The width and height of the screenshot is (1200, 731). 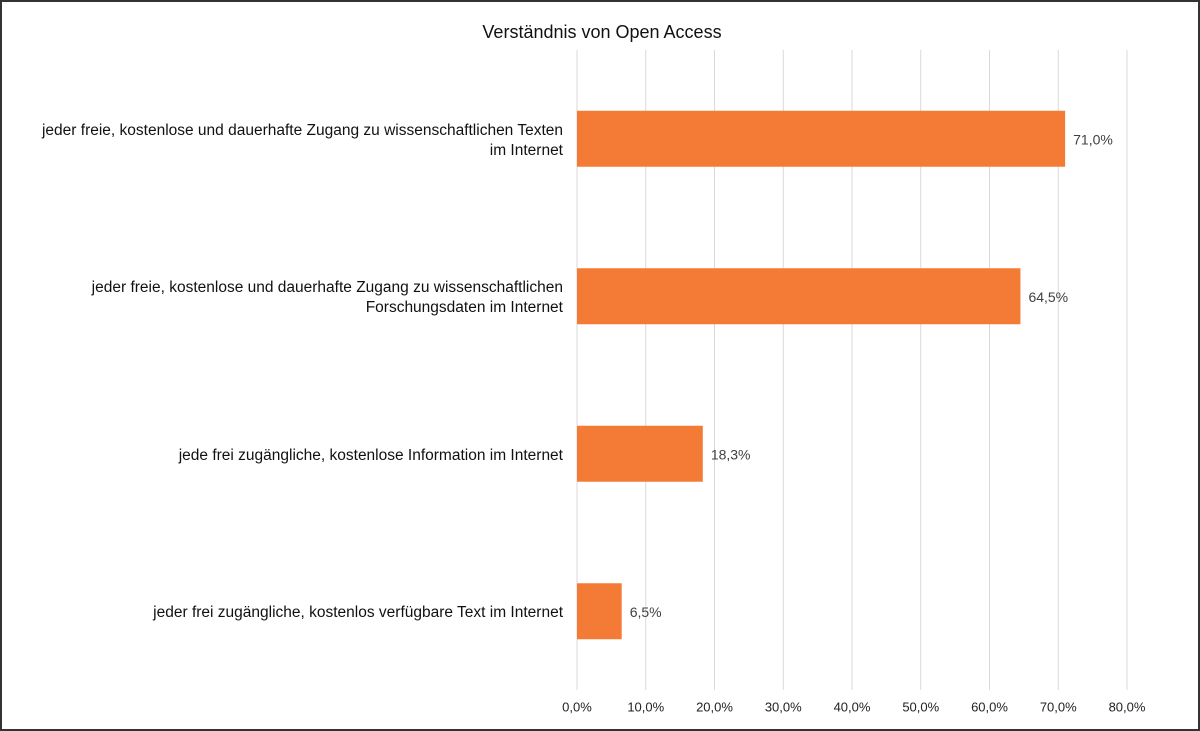 I want to click on value-label: 6,5%, so click(x=646, y=612).